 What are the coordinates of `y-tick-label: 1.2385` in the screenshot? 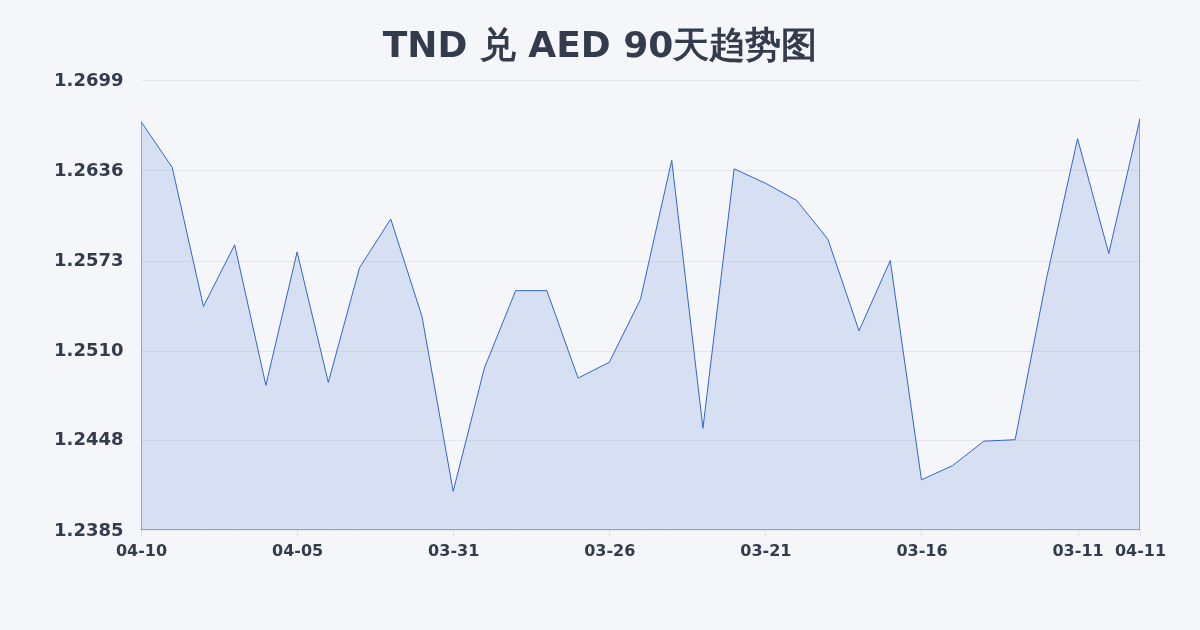 It's located at (89, 529).